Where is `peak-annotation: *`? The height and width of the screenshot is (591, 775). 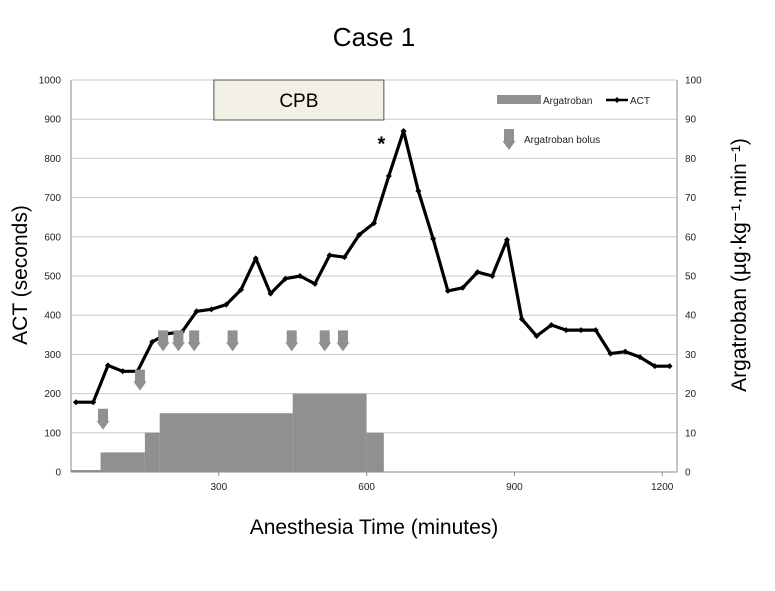
peak-annotation: * is located at coordinates (381, 145).